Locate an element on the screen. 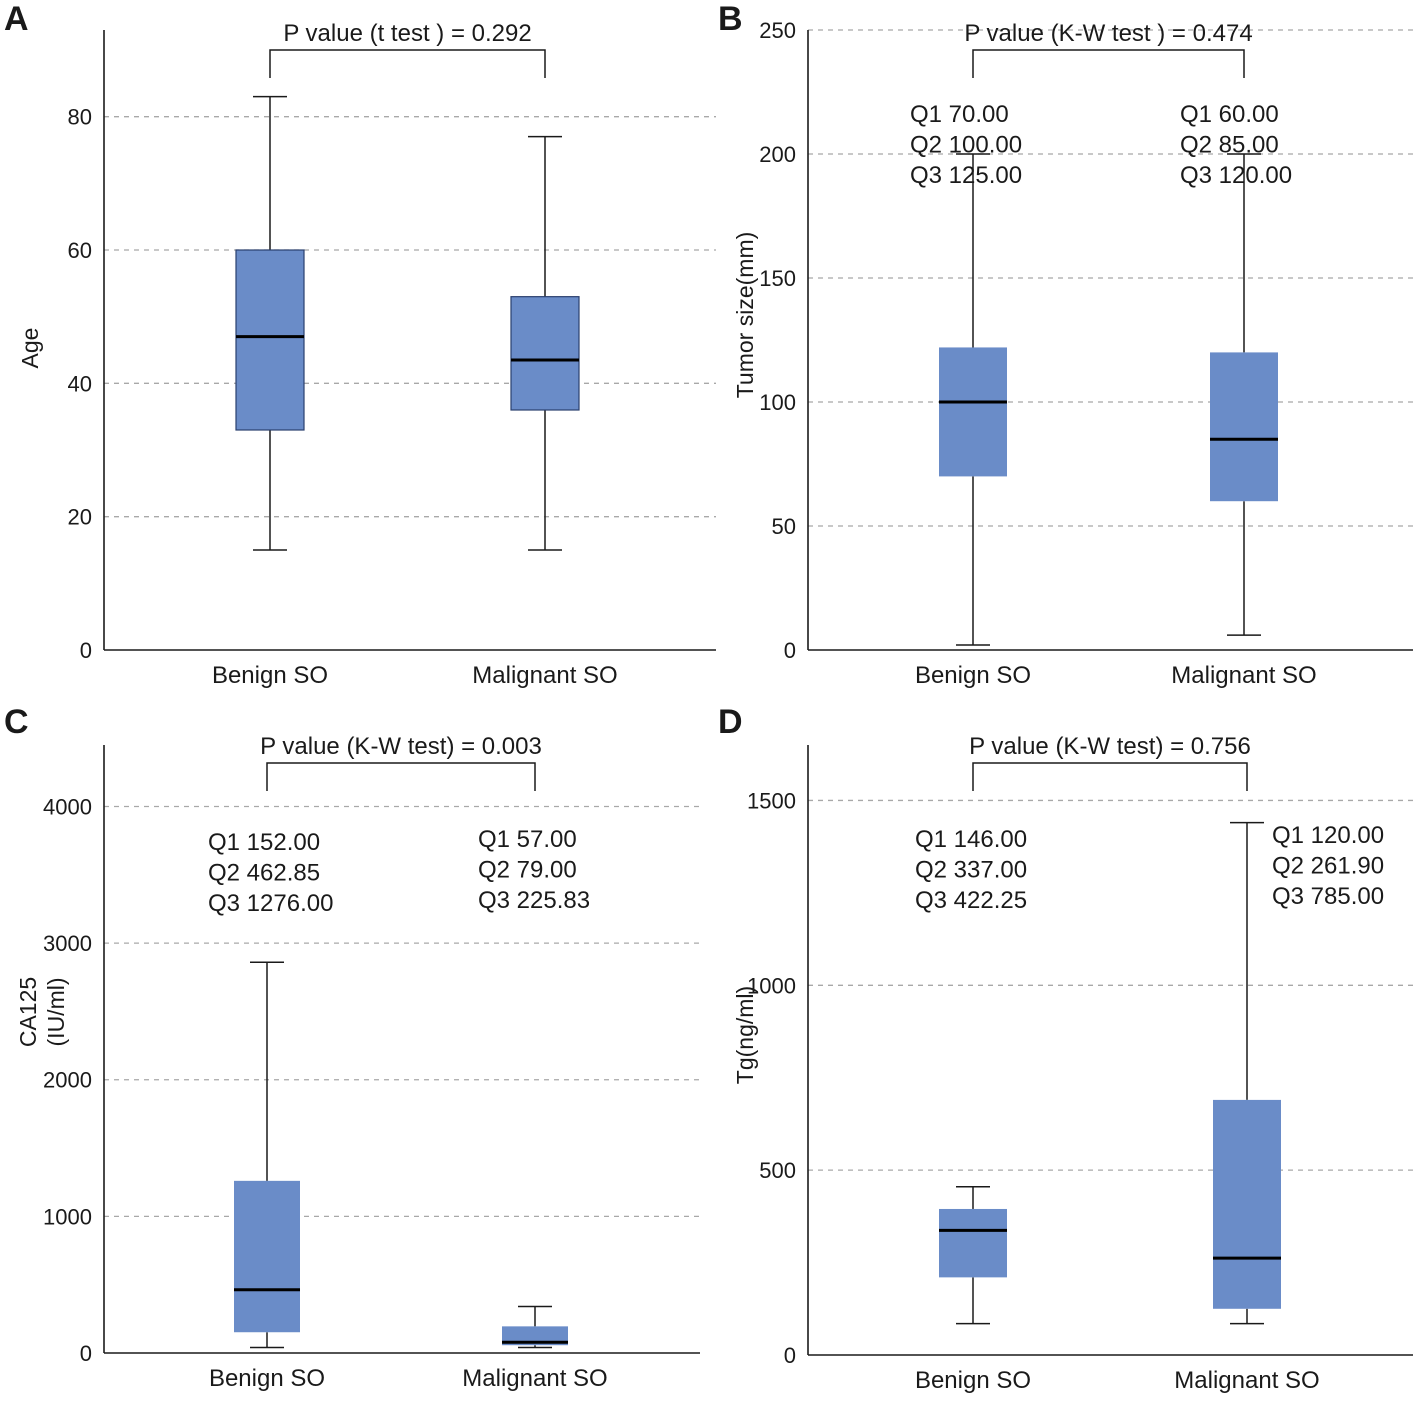 The height and width of the screenshot is (1404, 1417). panel-d-significance-bracket is located at coordinates (1110, 776).